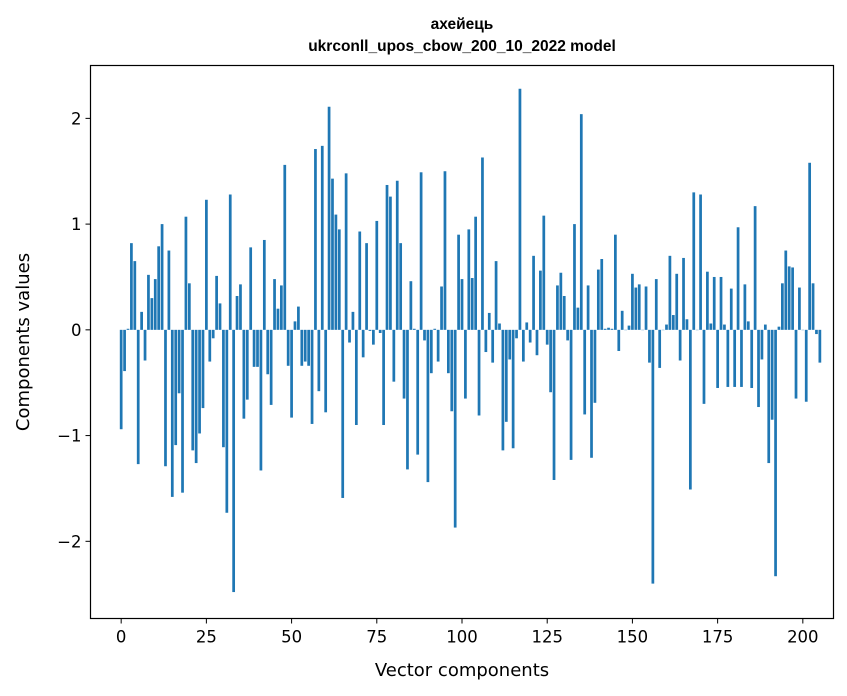 This screenshot has width=847, height=696. I want to click on x-tick-label: 175, so click(718, 637).